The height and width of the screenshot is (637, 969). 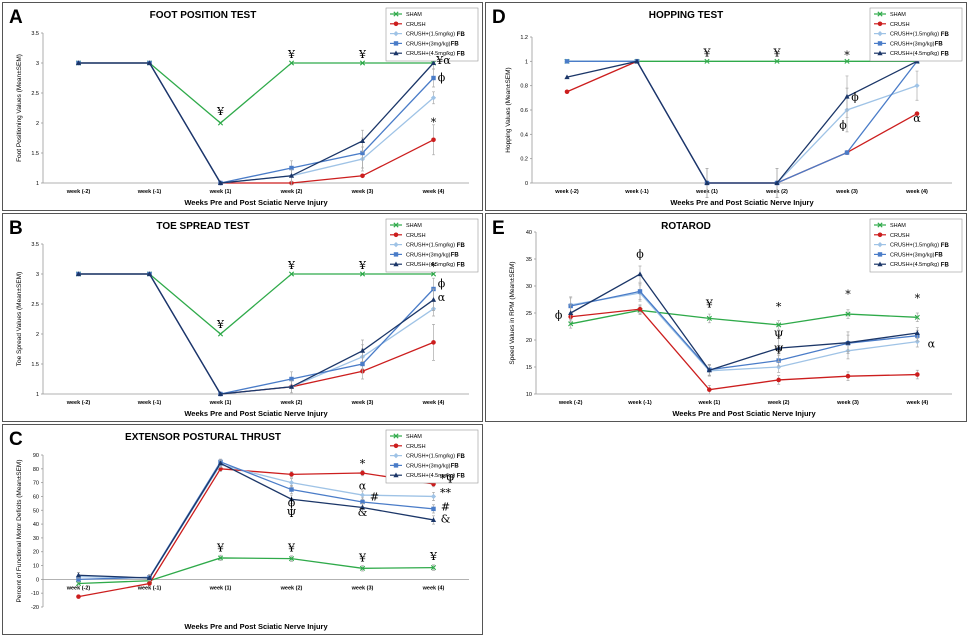 What do you see at coordinates (524, 38) in the screenshot?
I see `y-tick-label: 1.2` at bounding box center [524, 38].